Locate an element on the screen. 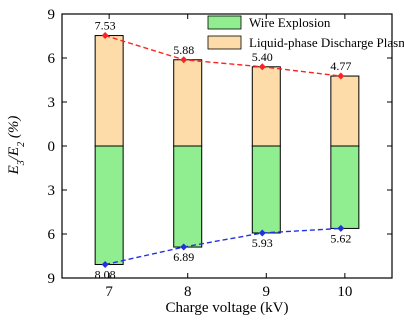  trend-line-upper is located at coordinates (222, 55).